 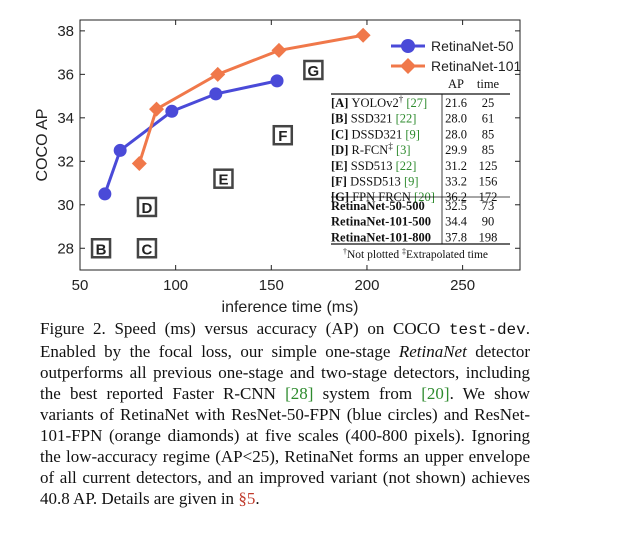 What do you see at coordinates (65, 205) in the screenshot?
I see `y-tick-label: 30` at bounding box center [65, 205].